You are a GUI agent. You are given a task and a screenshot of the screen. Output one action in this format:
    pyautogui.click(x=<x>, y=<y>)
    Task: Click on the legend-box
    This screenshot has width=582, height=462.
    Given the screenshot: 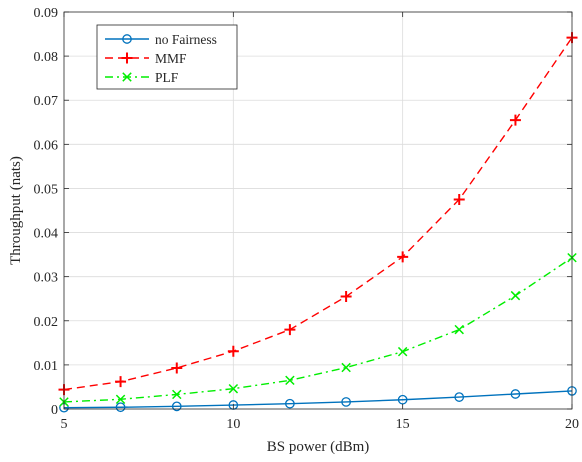 What is the action you would take?
    pyautogui.click(x=167, y=57)
    